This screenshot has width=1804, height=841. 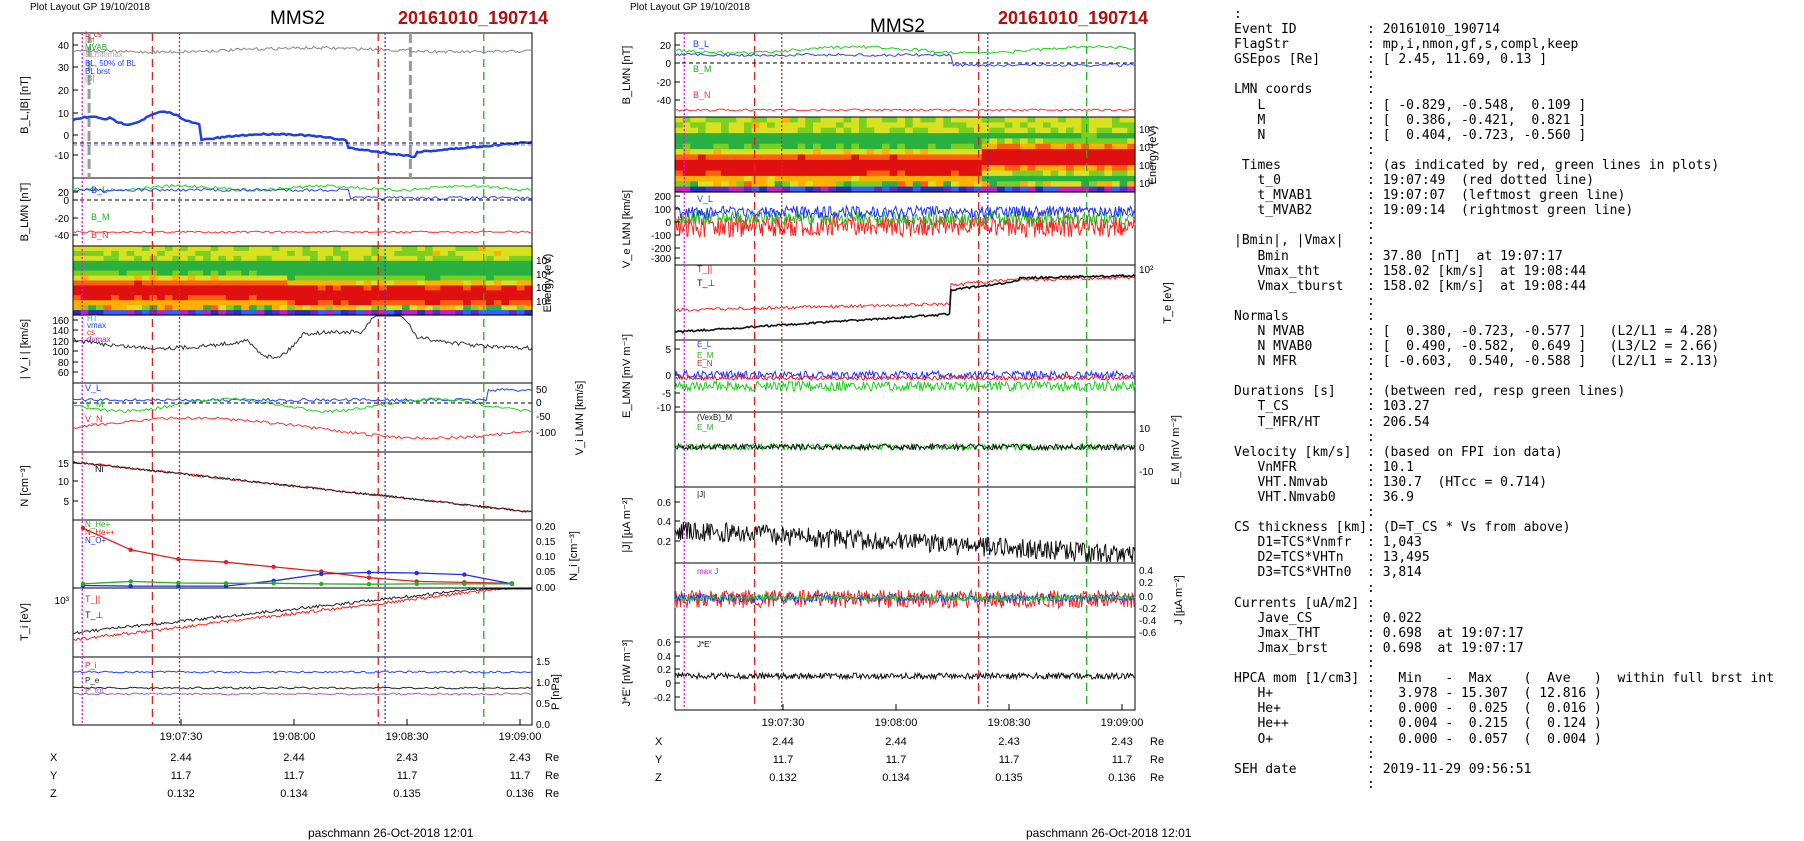 What do you see at coordinates (92, 599) in the screenshot?
I see `legend-entry: T_||` at bounding box center [92, 599].